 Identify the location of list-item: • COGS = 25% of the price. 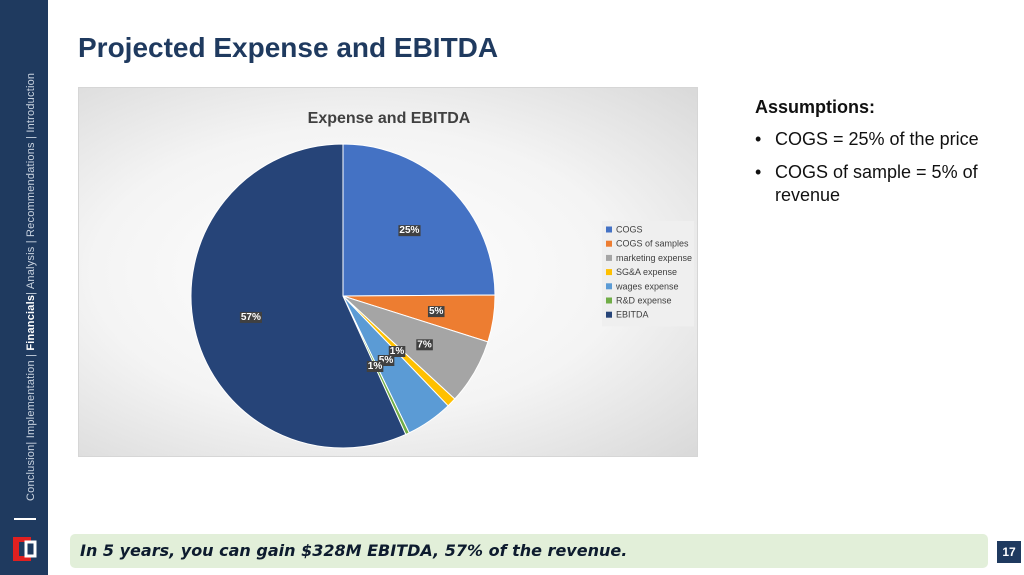
(870, 139).